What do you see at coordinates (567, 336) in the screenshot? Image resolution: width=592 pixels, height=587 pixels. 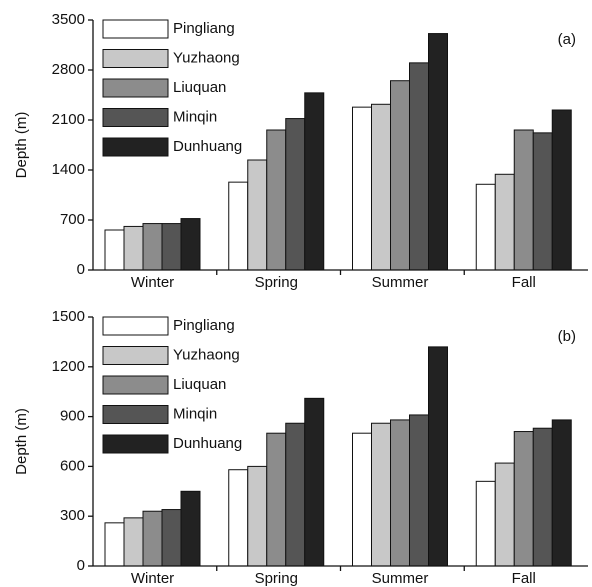 I see `panel-label: (b)` at bounding box center [567, 336].